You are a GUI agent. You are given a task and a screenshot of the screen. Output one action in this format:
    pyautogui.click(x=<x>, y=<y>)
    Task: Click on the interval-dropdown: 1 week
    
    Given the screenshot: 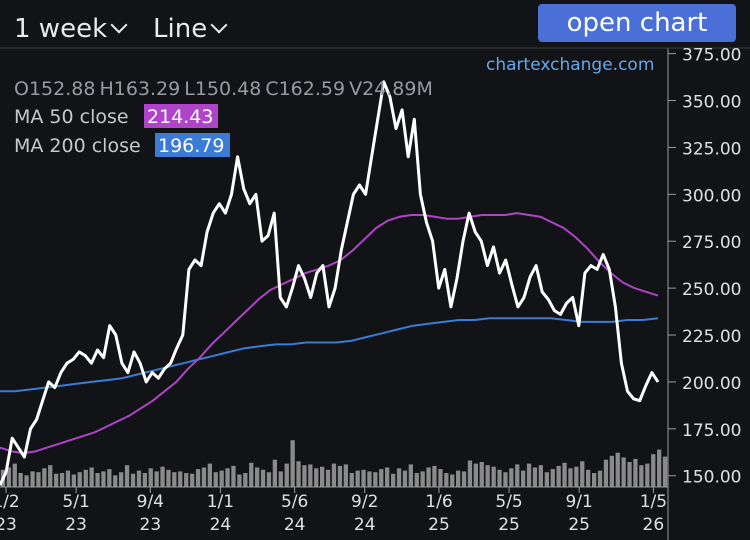 What is the action you would take?
    pyautogui.click(x=71, y=29)
    